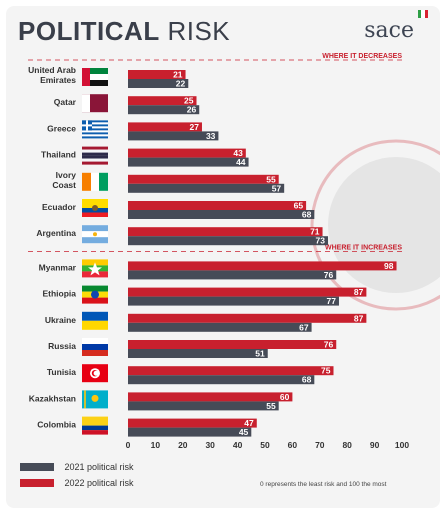  What do you see at coordinates (363, 247) in the screenshot?
I see `section-label: WHERE IT INCREASES` at bounding box center [363, 247].